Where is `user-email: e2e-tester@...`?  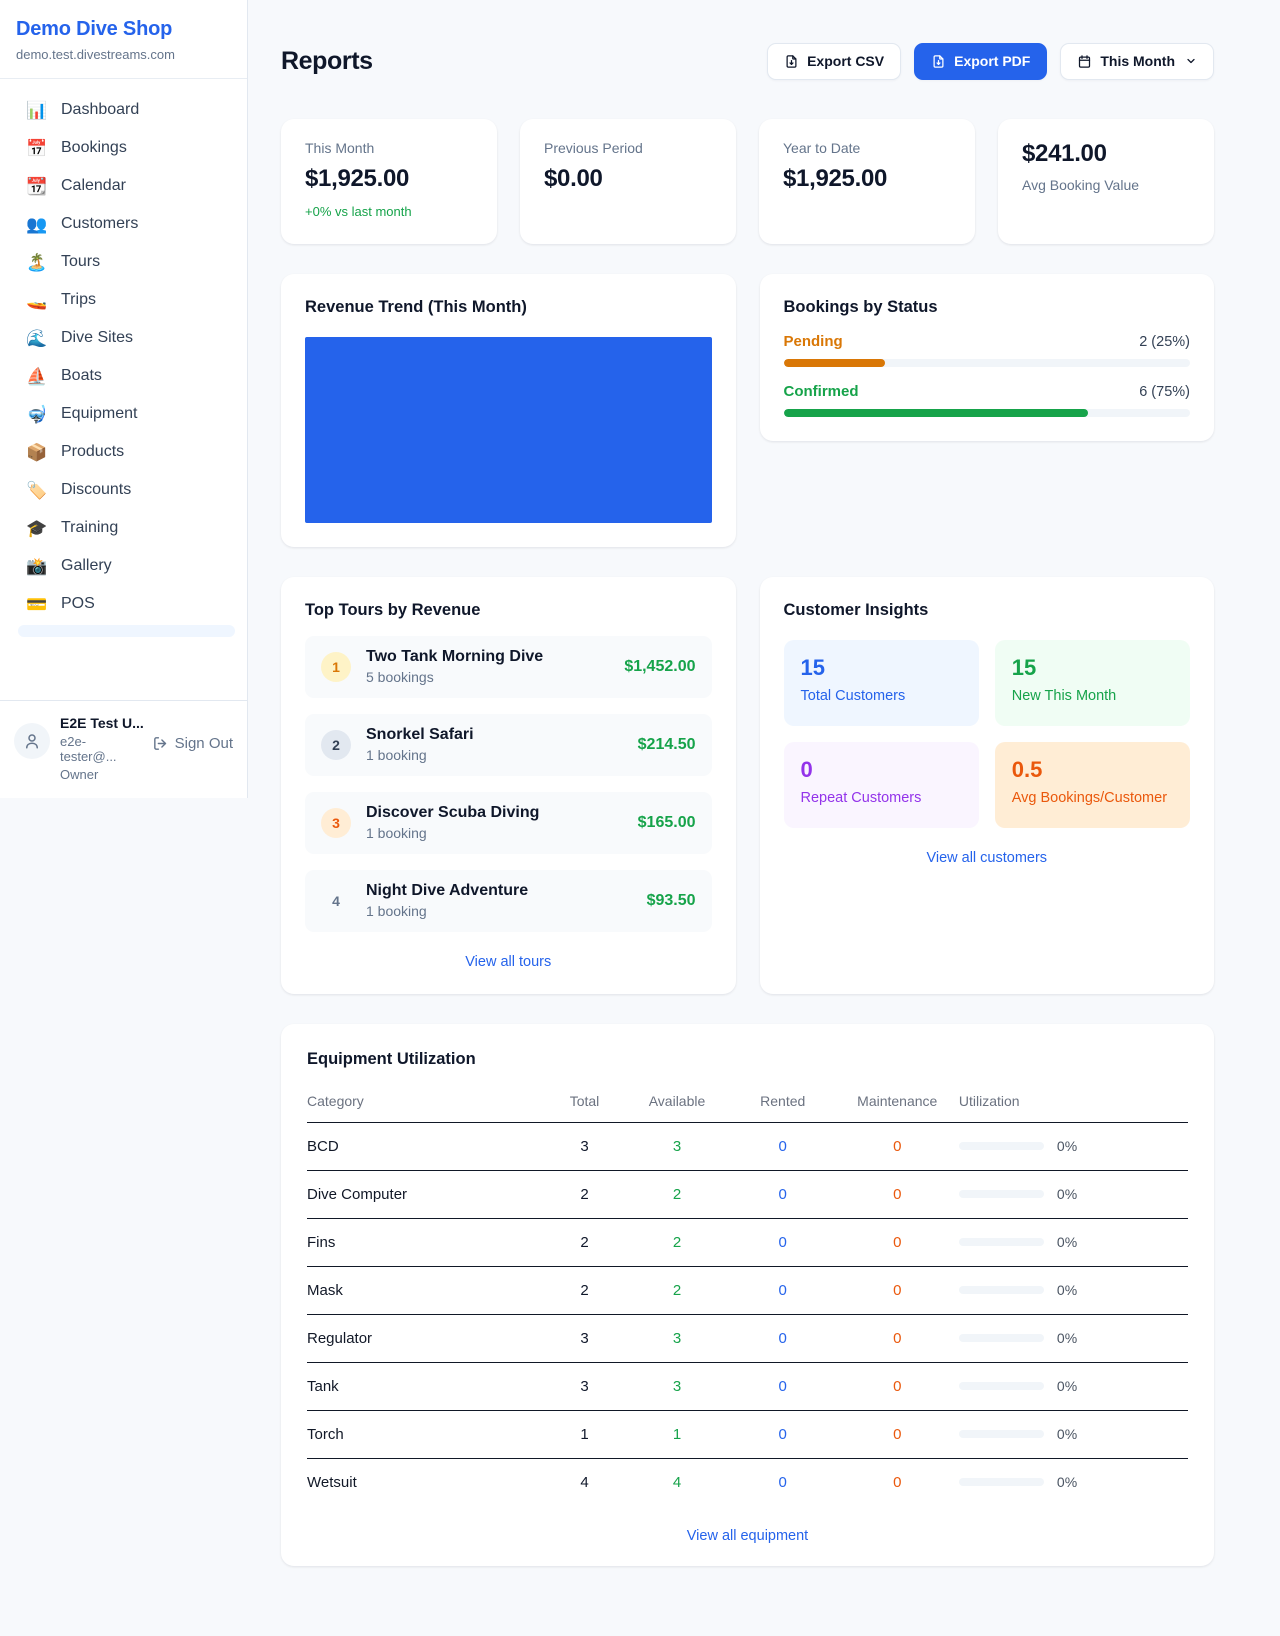
user-email: e2e-tester@... is located at coordinates (88, 749).